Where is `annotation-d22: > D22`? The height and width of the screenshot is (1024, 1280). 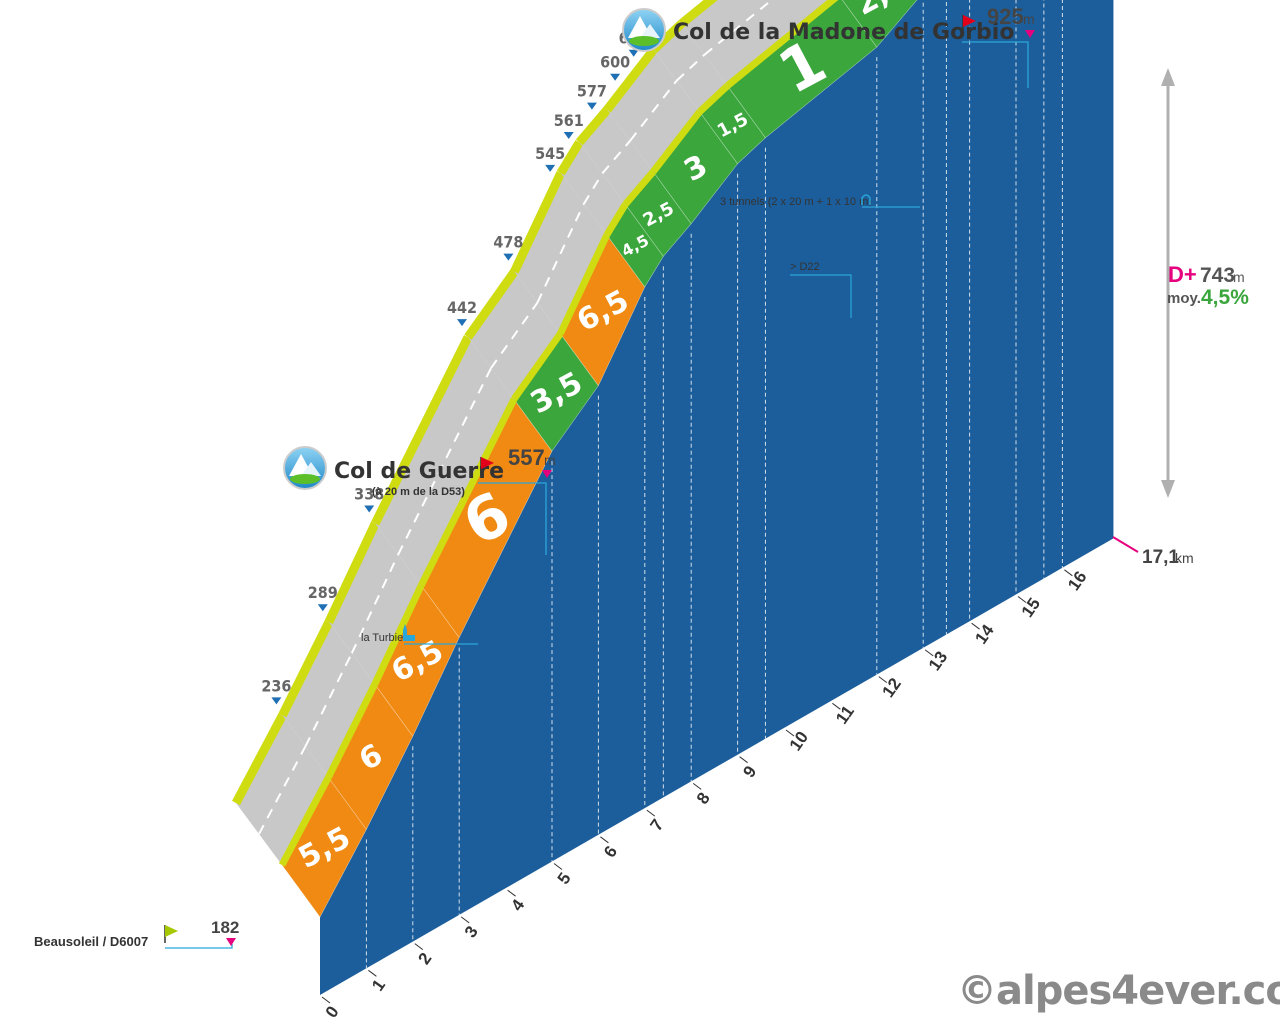 annotation-d22: > D22 is located at coordinates (821, 289).